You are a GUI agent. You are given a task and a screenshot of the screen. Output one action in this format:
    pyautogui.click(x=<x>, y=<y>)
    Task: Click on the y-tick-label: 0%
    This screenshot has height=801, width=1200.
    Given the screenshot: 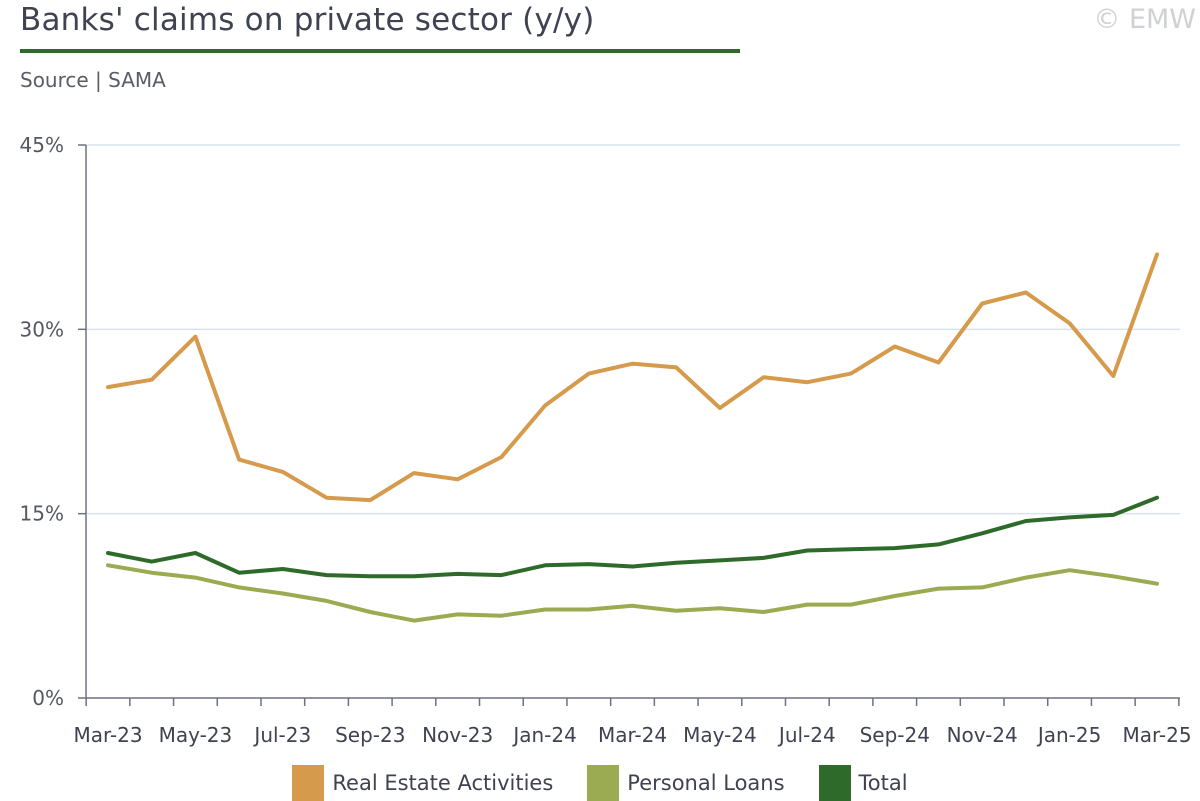 What is the action you would take?
    pyautogui.click(x=48, y=698)
    